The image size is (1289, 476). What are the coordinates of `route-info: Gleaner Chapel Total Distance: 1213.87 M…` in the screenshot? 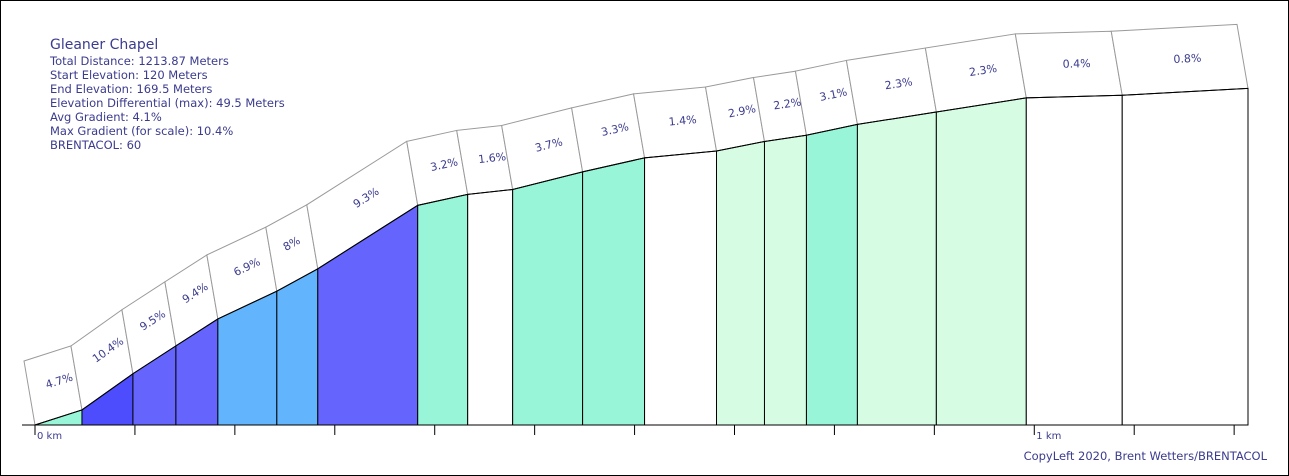 It's located at (167, 94).